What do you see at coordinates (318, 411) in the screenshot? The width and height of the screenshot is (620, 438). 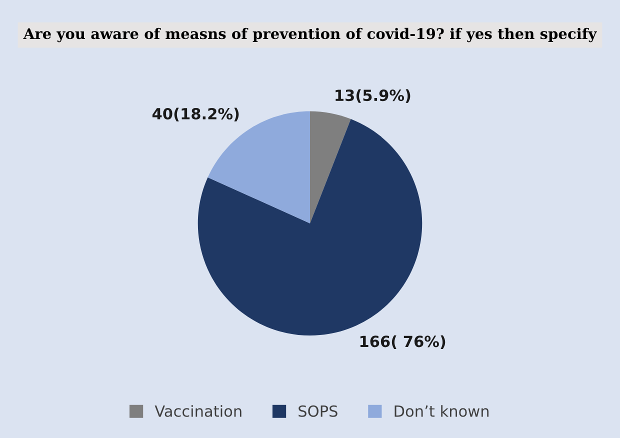 I see `legend-label: SOPS` at bounding box center [318, 411].